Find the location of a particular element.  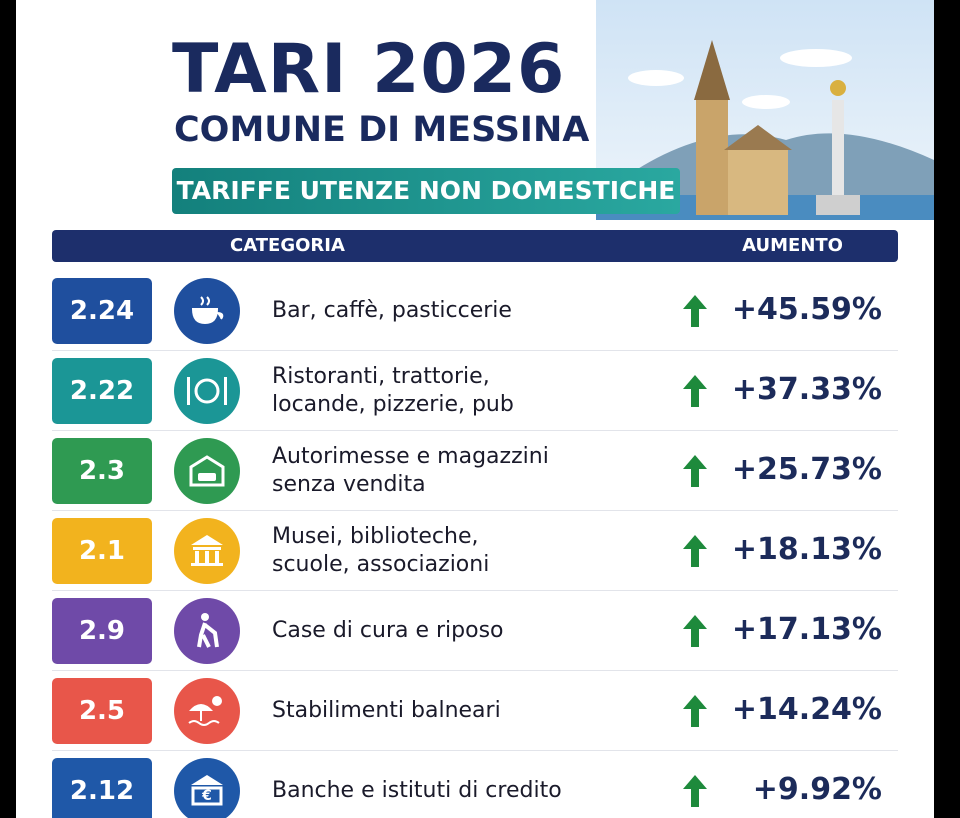

category-code: 2.1 is located at coordinates (102, 551).